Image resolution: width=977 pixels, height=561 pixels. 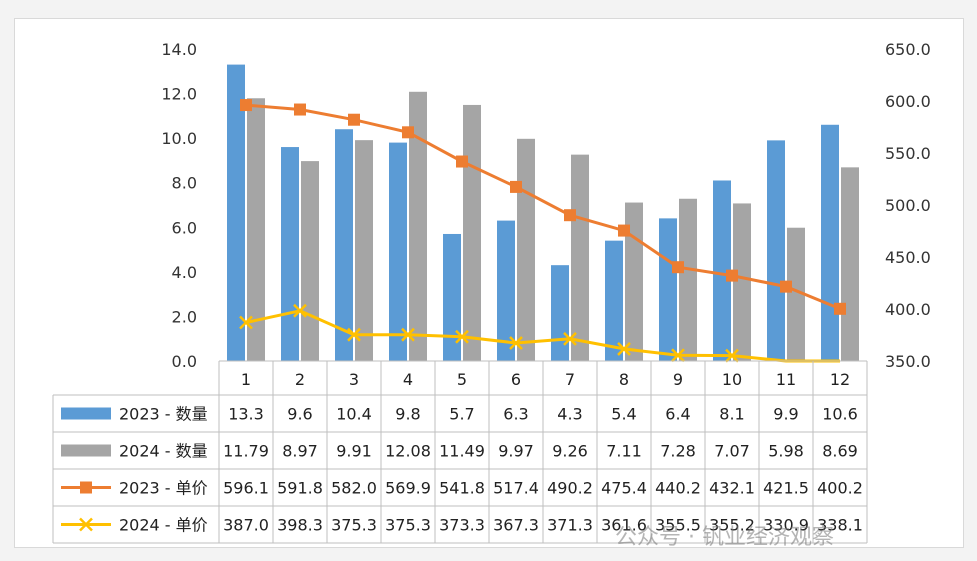 I want to click on watermark: 公众号 · 钒业经济观察, so click(x=724, y=537).